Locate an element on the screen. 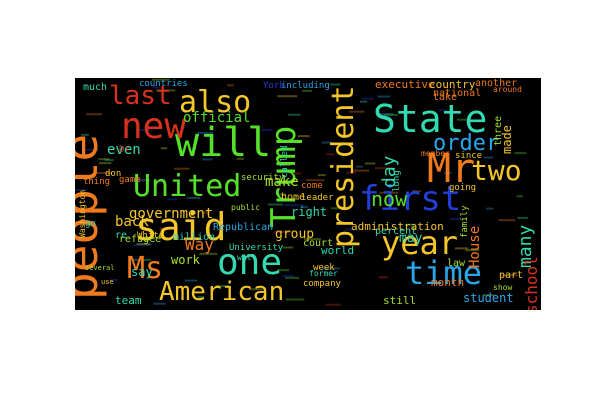 The height and width of the screenshot is (400, 600). cloud-word: week is located at coordinates (324, 268).